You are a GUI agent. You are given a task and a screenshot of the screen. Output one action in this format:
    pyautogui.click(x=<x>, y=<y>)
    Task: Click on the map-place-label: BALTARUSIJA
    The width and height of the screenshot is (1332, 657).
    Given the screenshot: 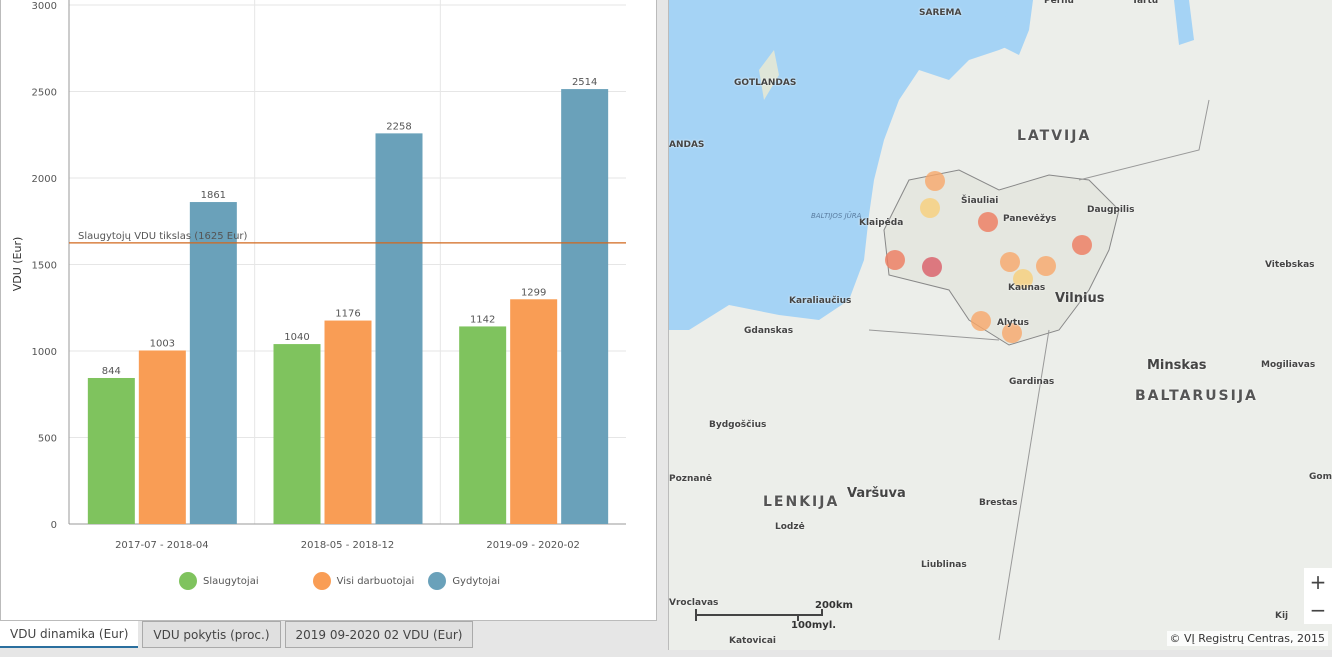 What is the action you would take?
    pyautogui.click(x=1196, y=396)
    